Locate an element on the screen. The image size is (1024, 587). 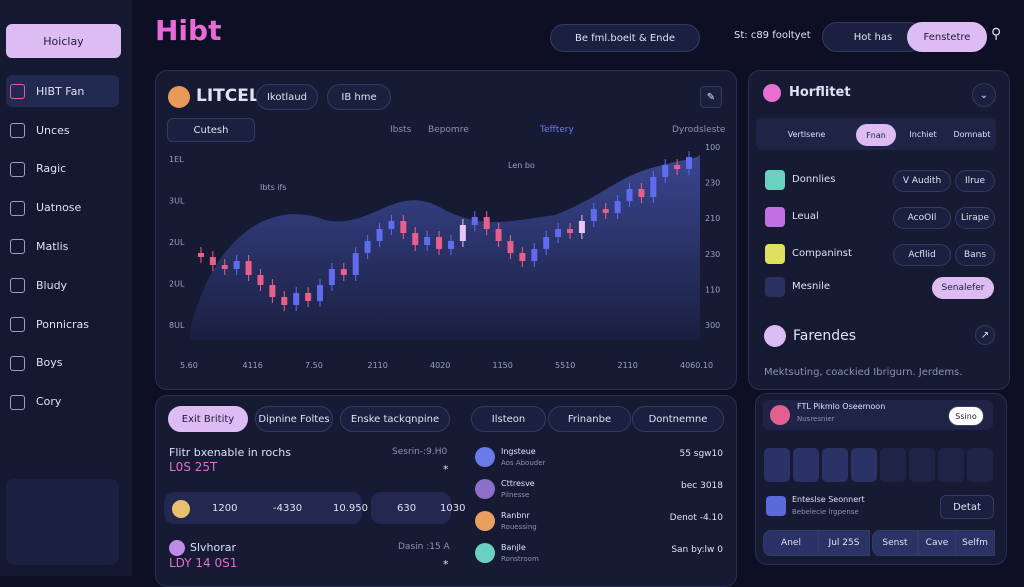
tab: Inchiet is located at coordinates (923, 134).